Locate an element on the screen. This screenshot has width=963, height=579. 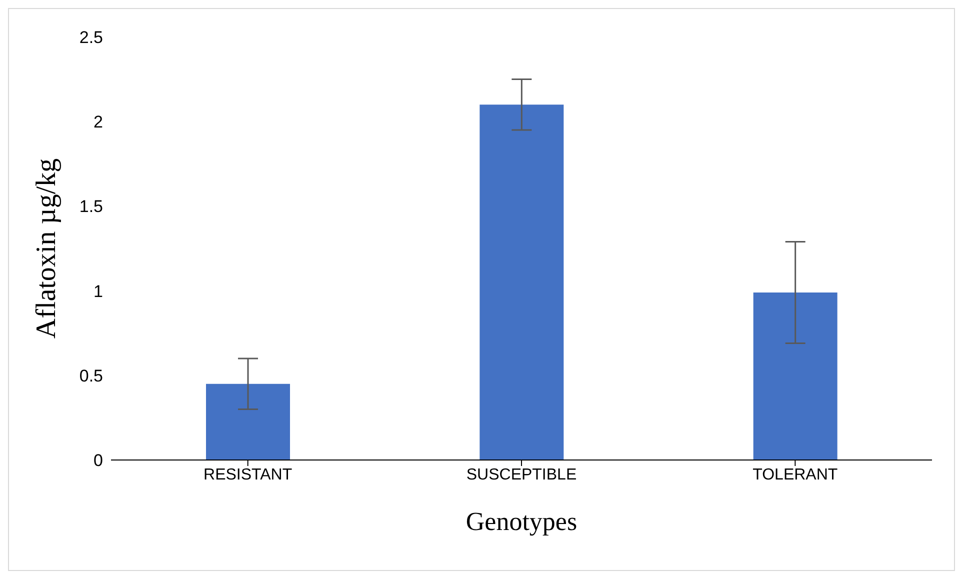
y-tick-label: 2 is located at coordinates (98, 122).